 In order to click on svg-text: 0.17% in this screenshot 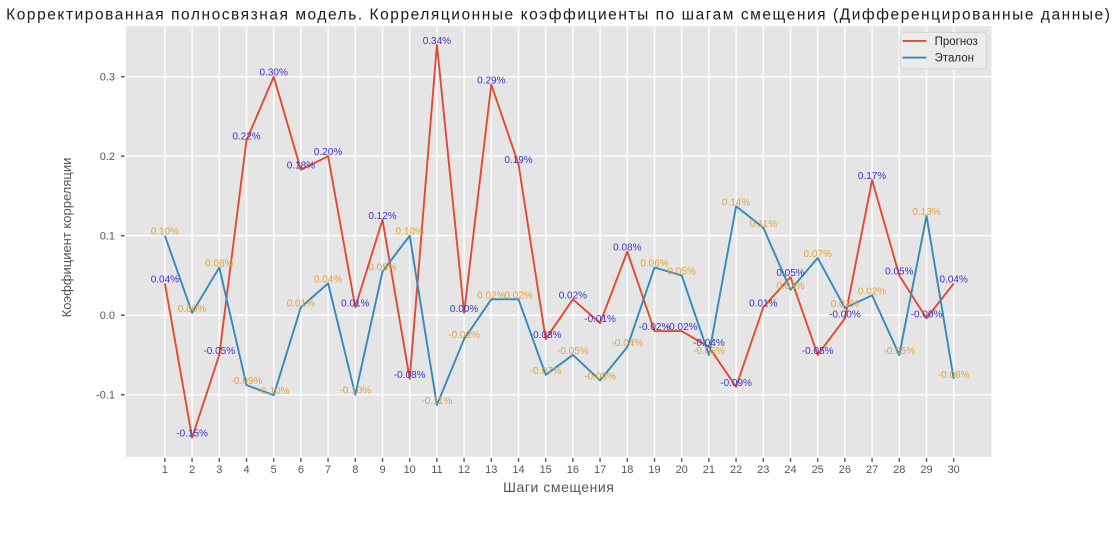, I will do `click(872, 176)`.